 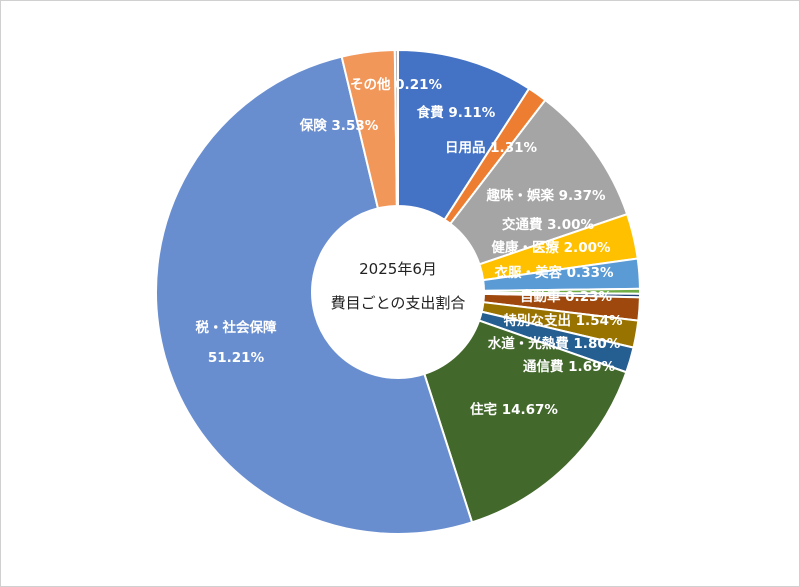 What do you see at coordinates (548, 224) in the screenshot?
I see `slice-label-3: 交通費 3.00%` at bounding box center [548, 224].